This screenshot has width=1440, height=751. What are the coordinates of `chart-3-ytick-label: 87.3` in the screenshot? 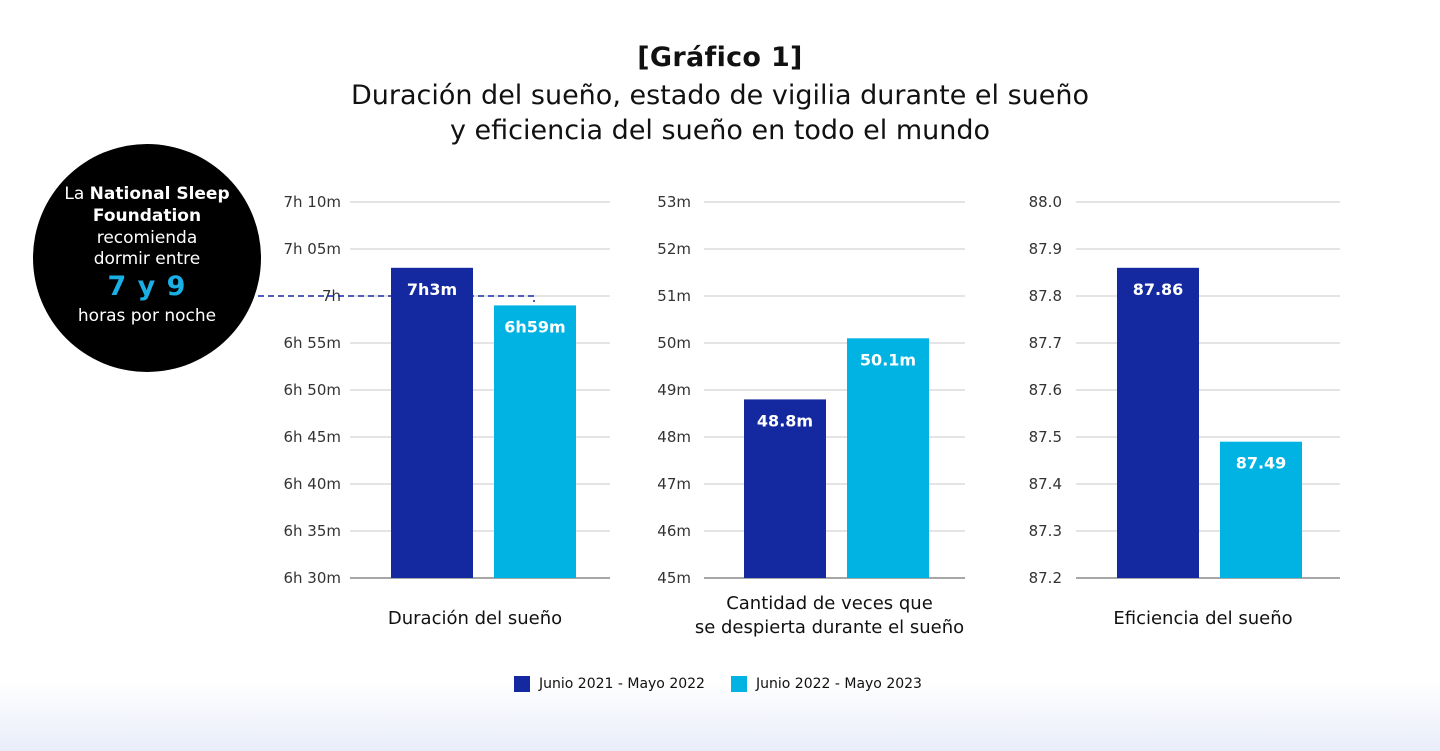 It's located at (1045, 531).